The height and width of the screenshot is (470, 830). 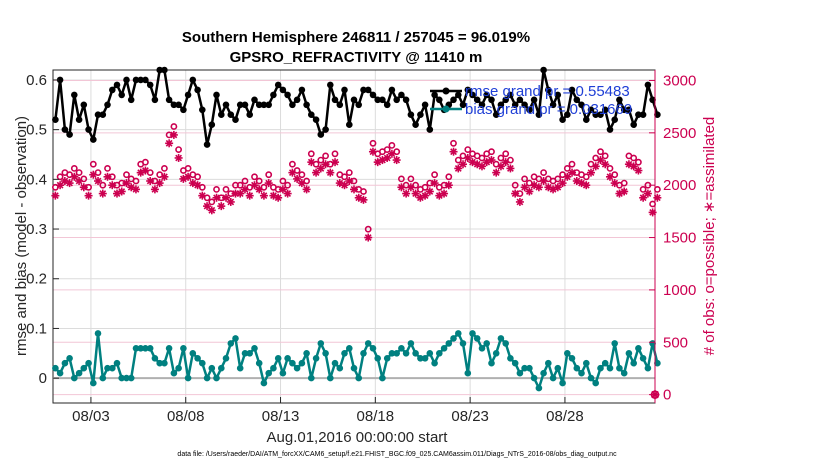 I want to click on x-axis-label: Aug.01,2016 00:00:00 start, so click(x=358, y=437).